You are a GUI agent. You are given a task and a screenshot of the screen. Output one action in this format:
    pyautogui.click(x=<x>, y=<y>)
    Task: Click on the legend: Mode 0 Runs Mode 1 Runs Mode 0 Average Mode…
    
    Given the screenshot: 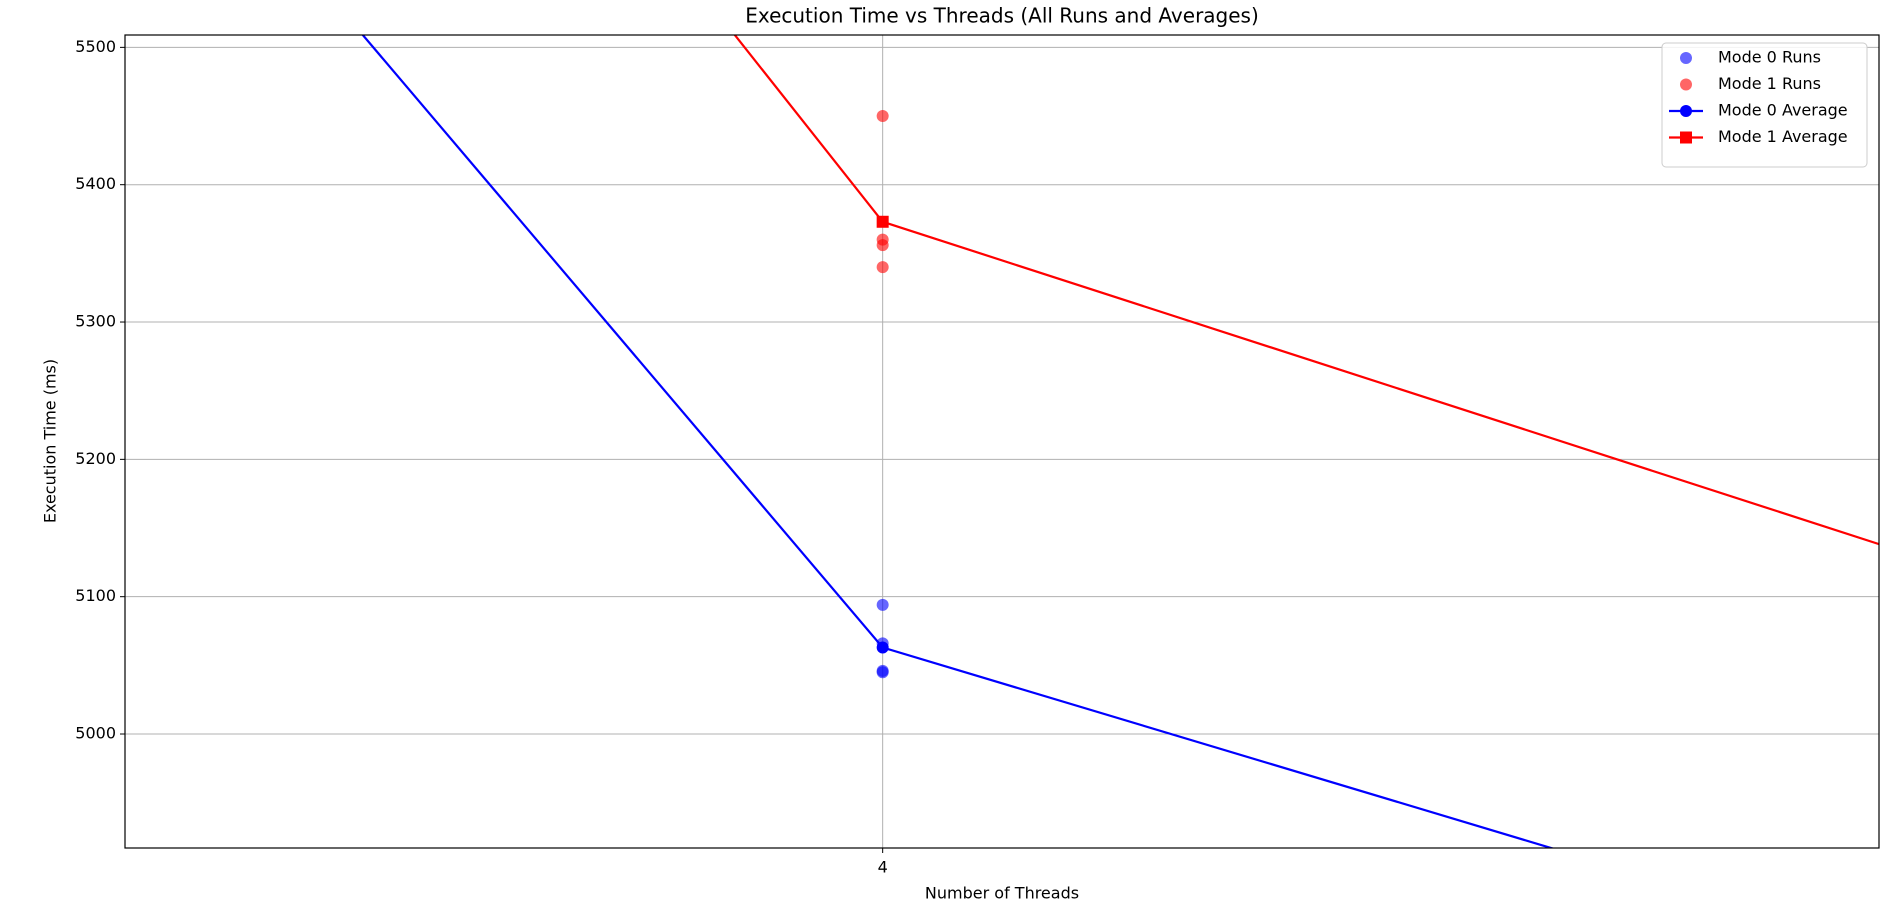 What is the action you would take?
    pyautogui.click(x=1764, y=105)
    